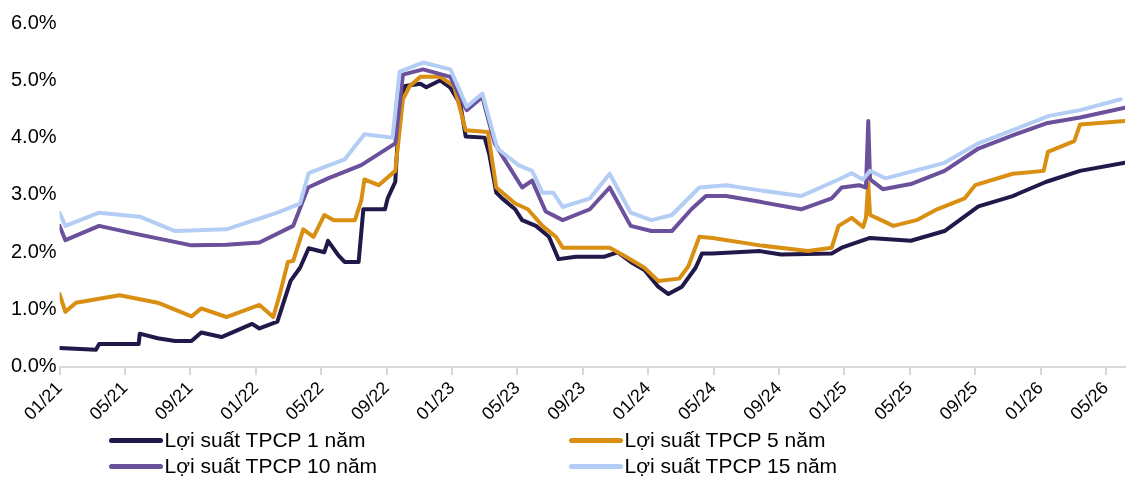 This screenshot has height=495, width=1137. What do you see at coordinates (33, 21) in the screenshot?
I see `y-tick-label: 6.0%` at bounding box center [33, 21].